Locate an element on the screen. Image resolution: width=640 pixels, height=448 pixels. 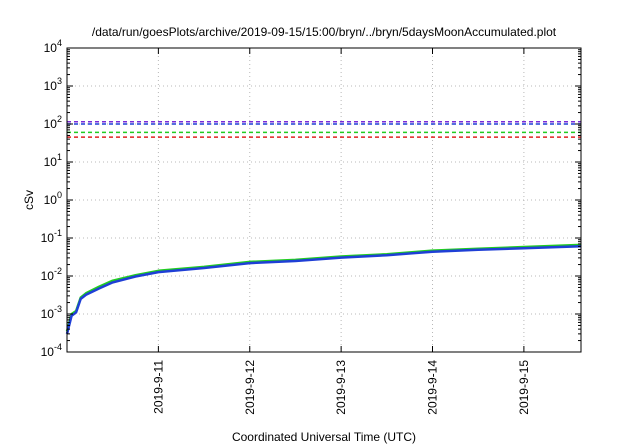
y-tick-label: 10⁴ is located at coordinates (53, 46).